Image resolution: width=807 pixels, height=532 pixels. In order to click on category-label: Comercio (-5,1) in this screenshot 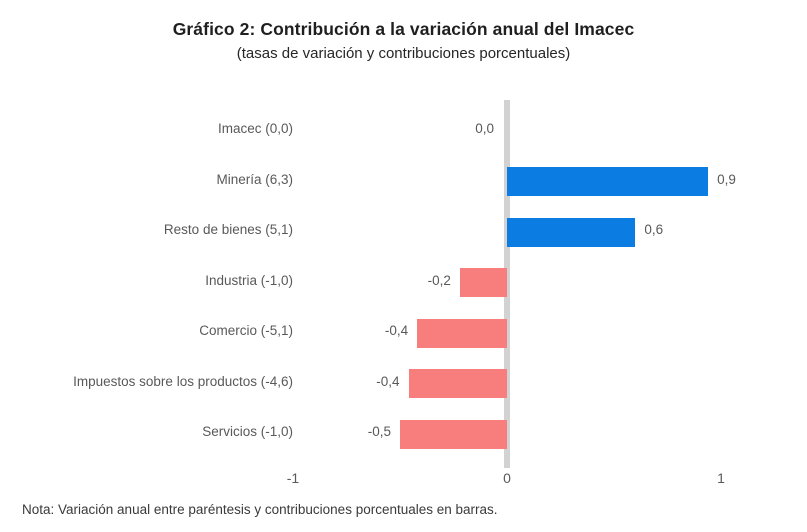, I will do `click(246, 330)`.